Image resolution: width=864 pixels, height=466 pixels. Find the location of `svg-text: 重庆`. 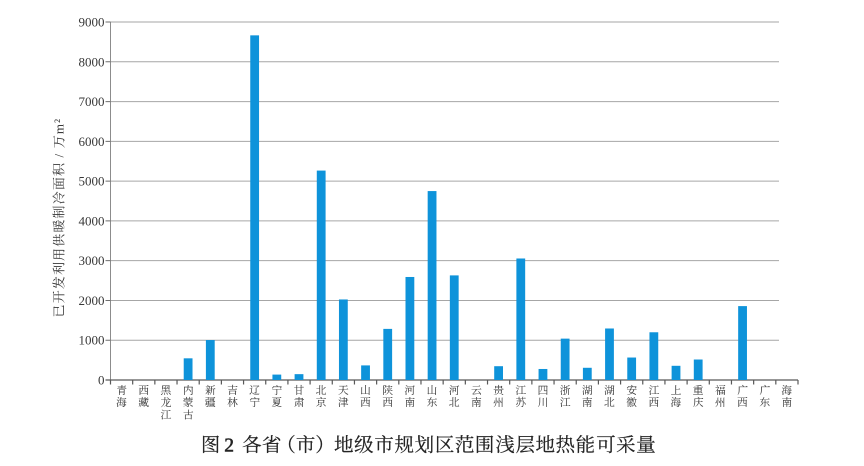

svg-text: 重庆 is located at coordinates (698, 396).